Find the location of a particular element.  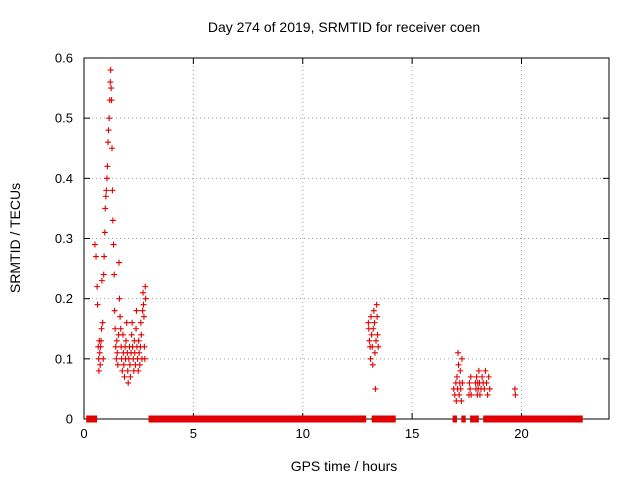

y-tick-label: 0.3 is located at coordinates (64, 238).